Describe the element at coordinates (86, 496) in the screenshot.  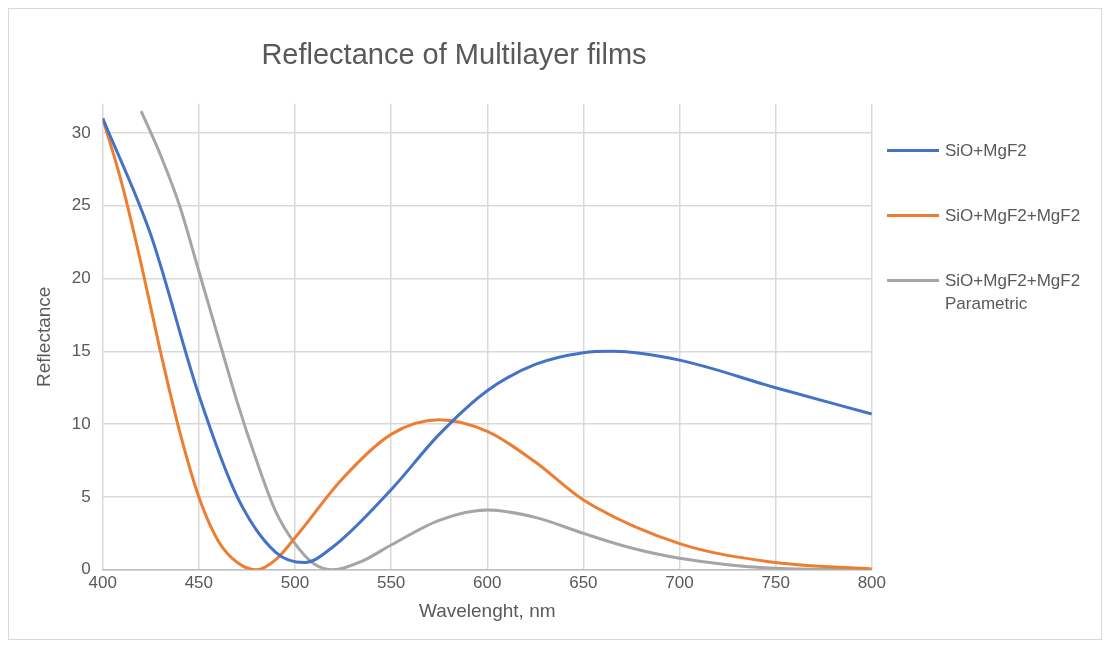
I see `y-tick-label: 5` at that location.